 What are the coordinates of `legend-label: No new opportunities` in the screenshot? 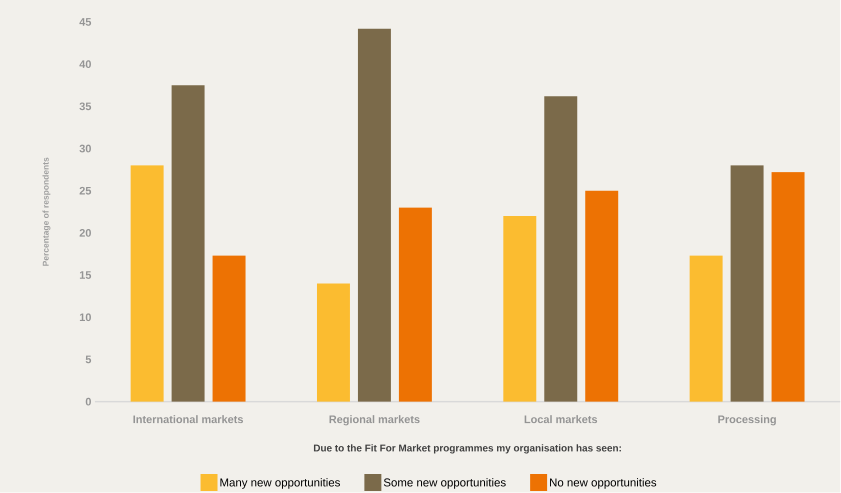 It's located at (603, 483).